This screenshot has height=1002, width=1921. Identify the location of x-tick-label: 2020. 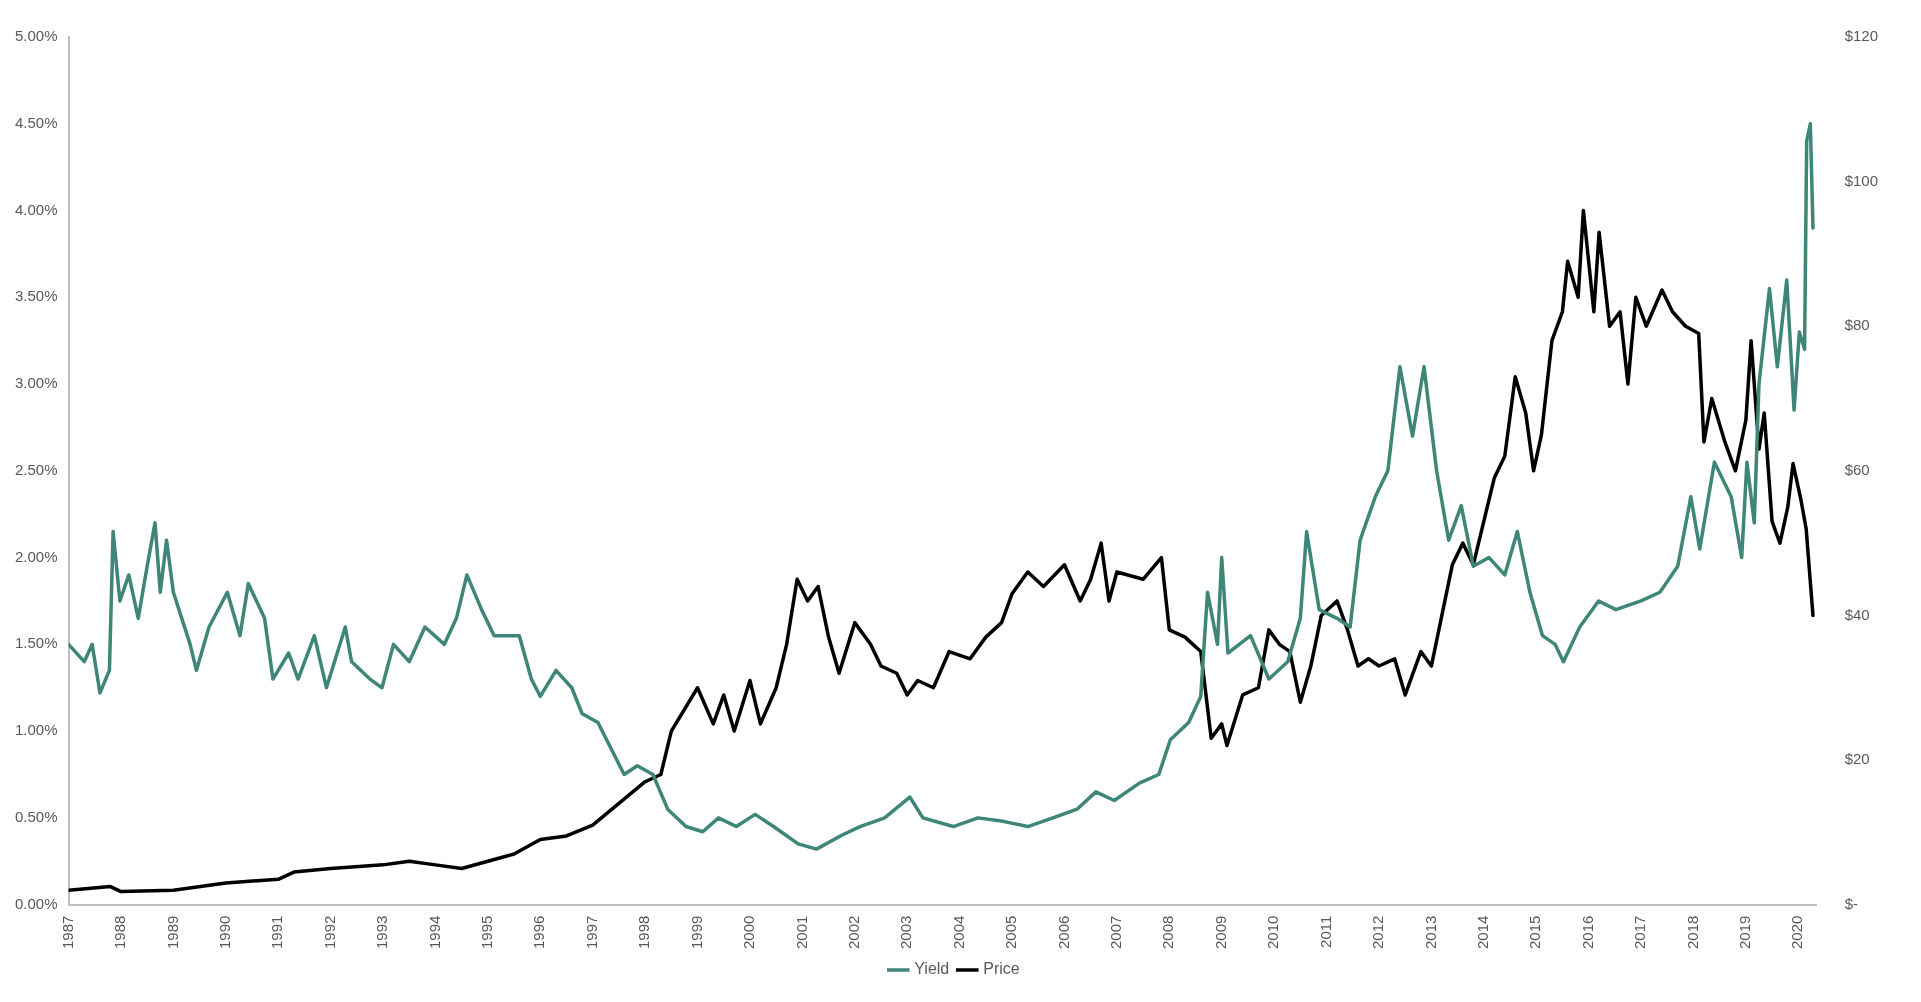
(1797, 932).